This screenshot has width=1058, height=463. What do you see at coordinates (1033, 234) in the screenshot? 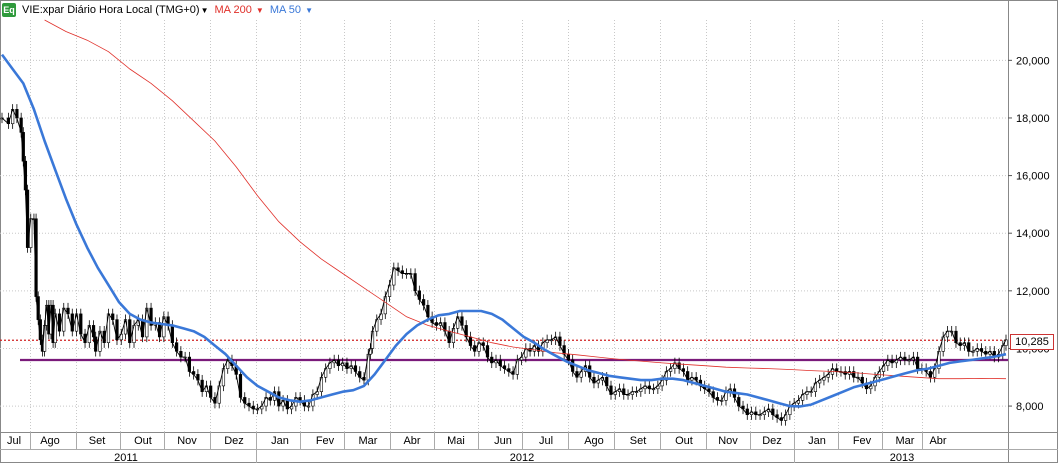
I see `y-tick-label: 14,000` at bounding box center [1033, 234].